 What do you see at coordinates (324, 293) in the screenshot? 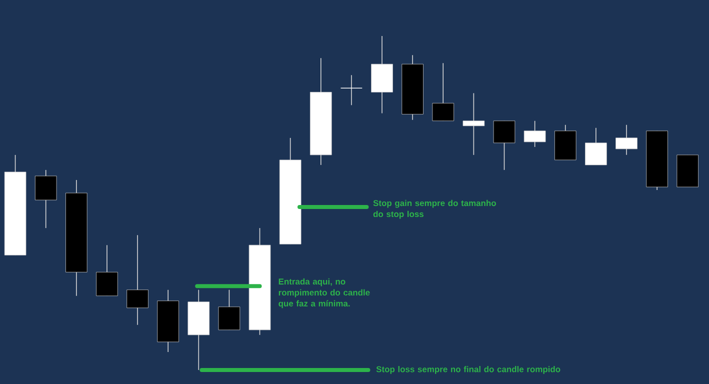
I see `ref-line-label: Entrada aqui, no rompimento do candle que faz a mínima.` at bounding box center [324, 293].